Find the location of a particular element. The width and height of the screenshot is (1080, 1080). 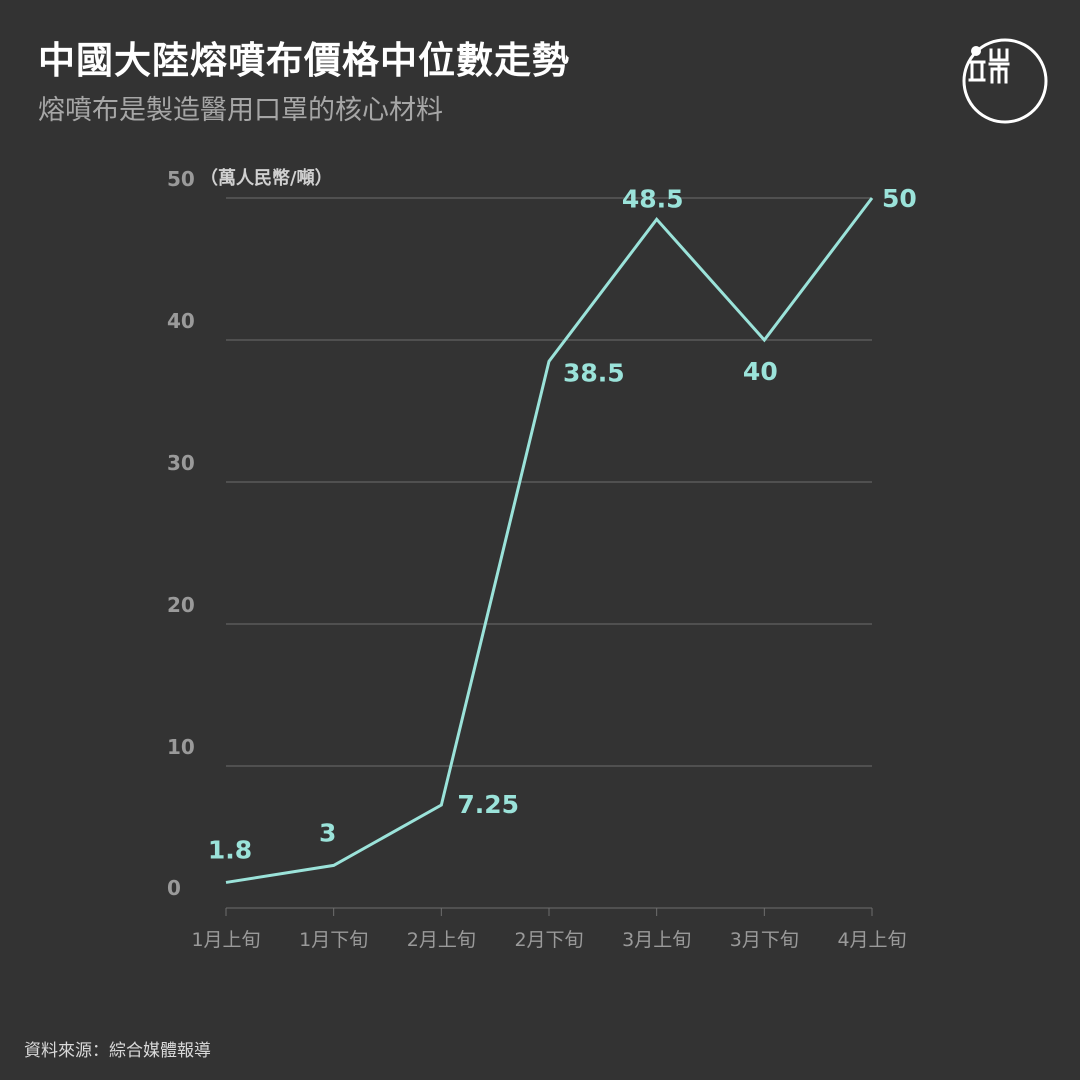

x-tick-label: 1月下旬 is located at coordinates (333, 940).